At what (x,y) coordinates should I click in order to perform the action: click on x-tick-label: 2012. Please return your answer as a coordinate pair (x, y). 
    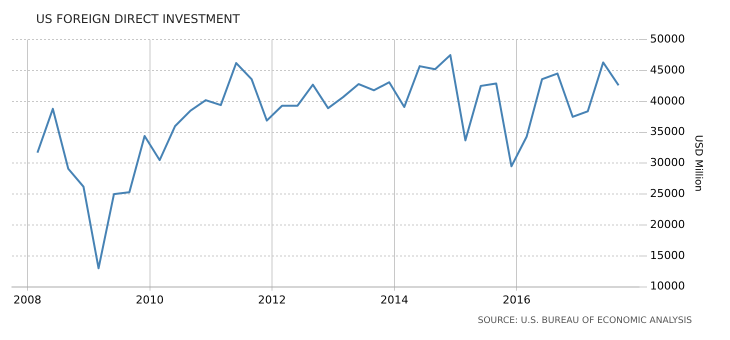
    Looking at the image, I should click on (272, 299).